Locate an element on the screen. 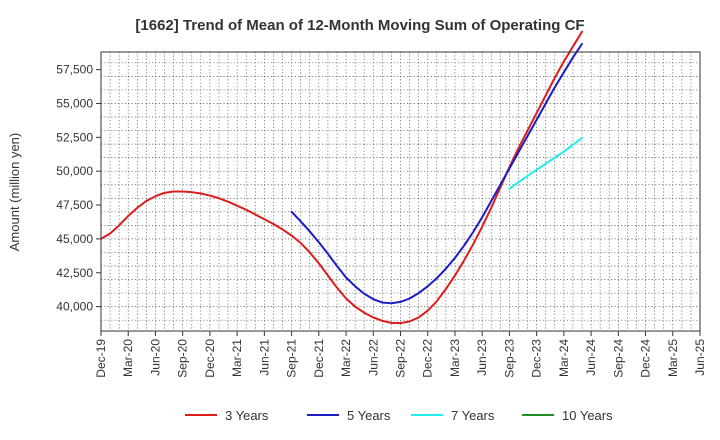 This screenshot has height=440, width=720. x-tick-label: Dec-22 is located at coordinates (428, 358).